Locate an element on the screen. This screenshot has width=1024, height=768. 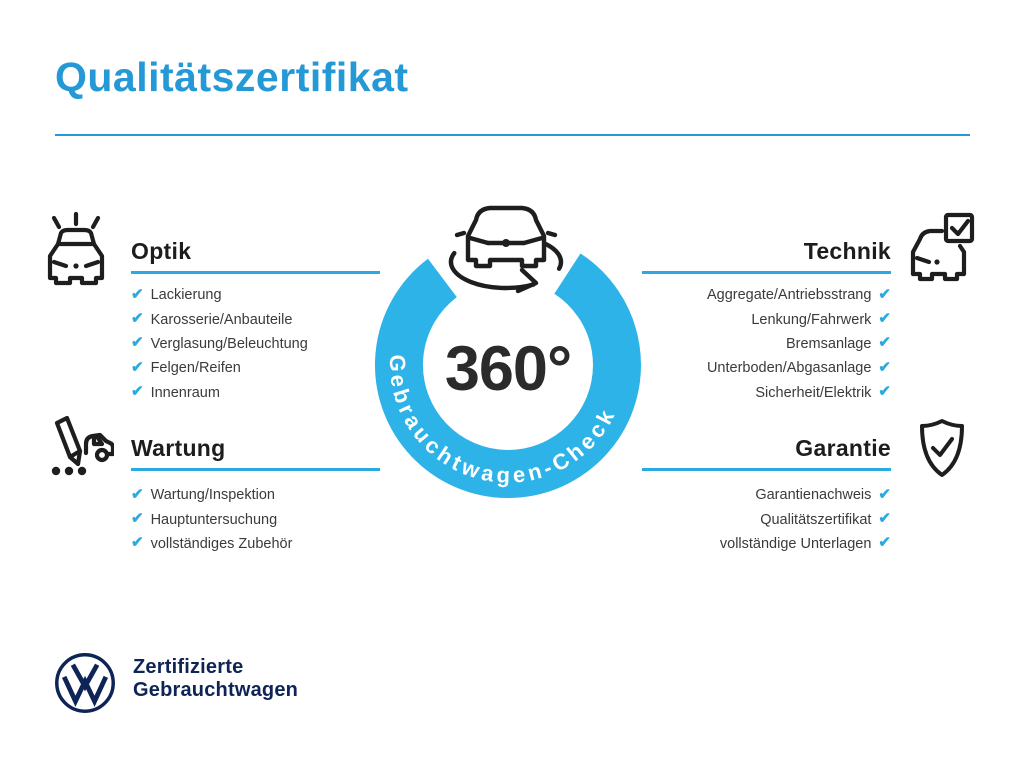
checklist-item: ✔ Sicherheit/Elektrik is located at coordinates (745, 393).